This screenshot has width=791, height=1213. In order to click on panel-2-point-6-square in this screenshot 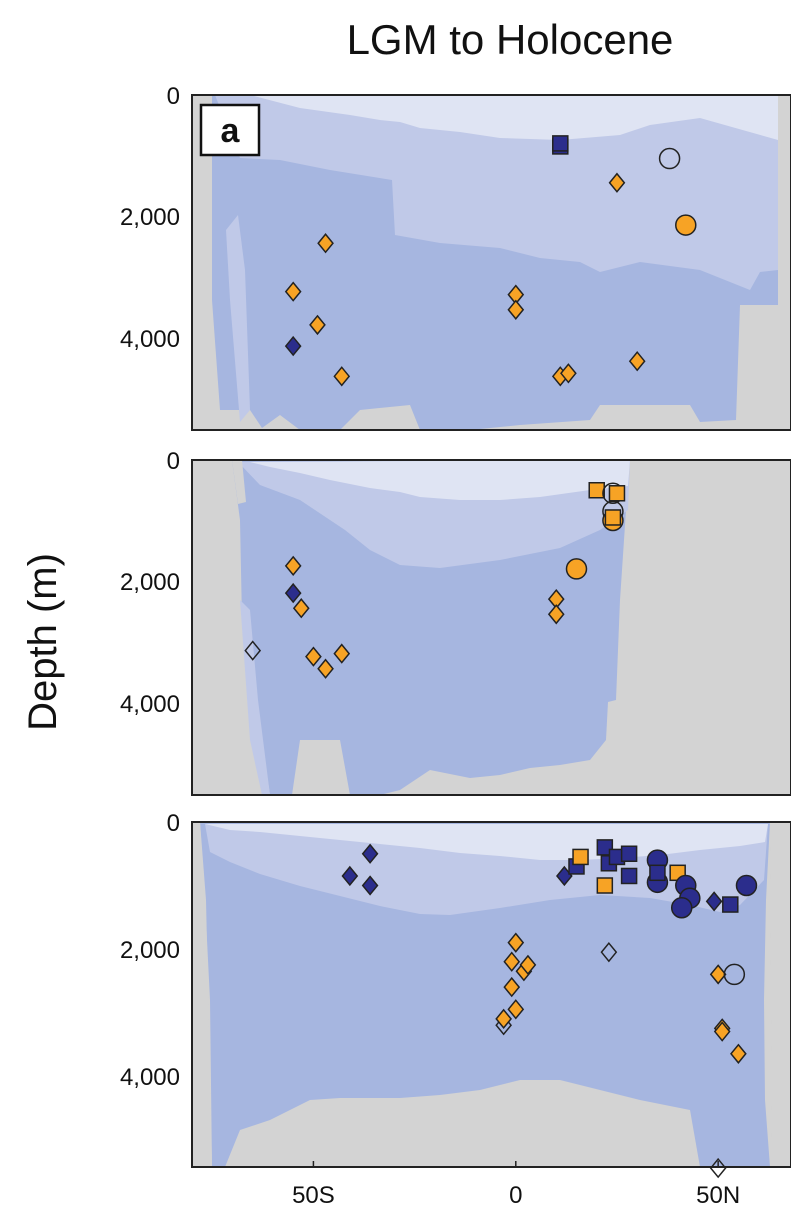, I will do `click(605, 847)`.